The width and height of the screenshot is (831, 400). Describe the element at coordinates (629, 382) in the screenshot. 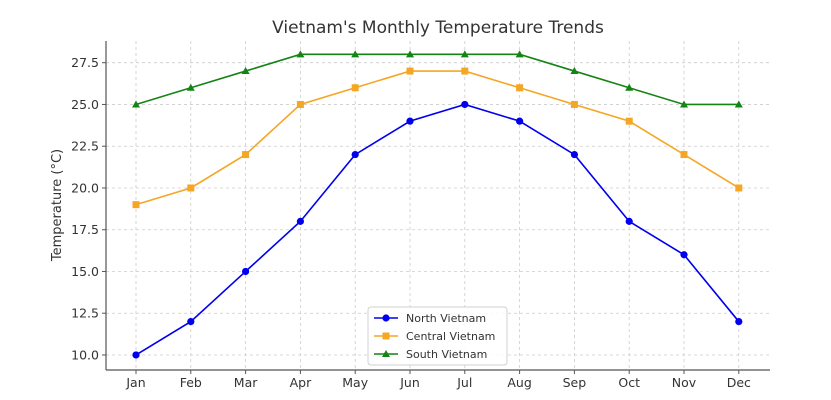

I see `x-tick-label: Oct` at that location.